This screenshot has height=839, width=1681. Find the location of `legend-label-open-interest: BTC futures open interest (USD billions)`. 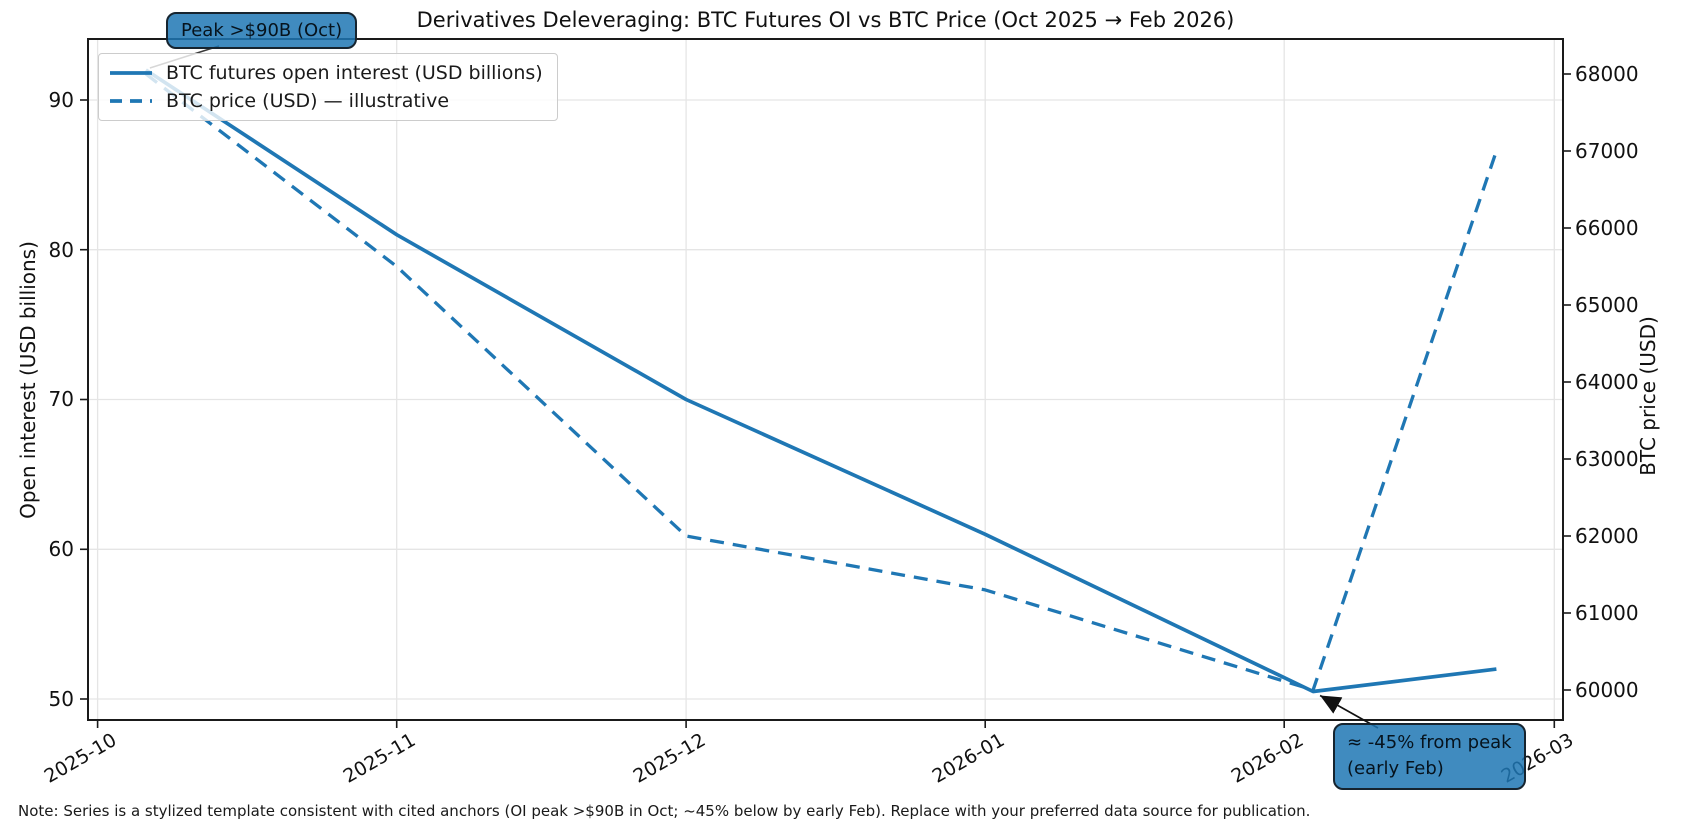

legend-label-open-interest: BTC futures open interest (USD billions) is located at coordinates (354, 73).